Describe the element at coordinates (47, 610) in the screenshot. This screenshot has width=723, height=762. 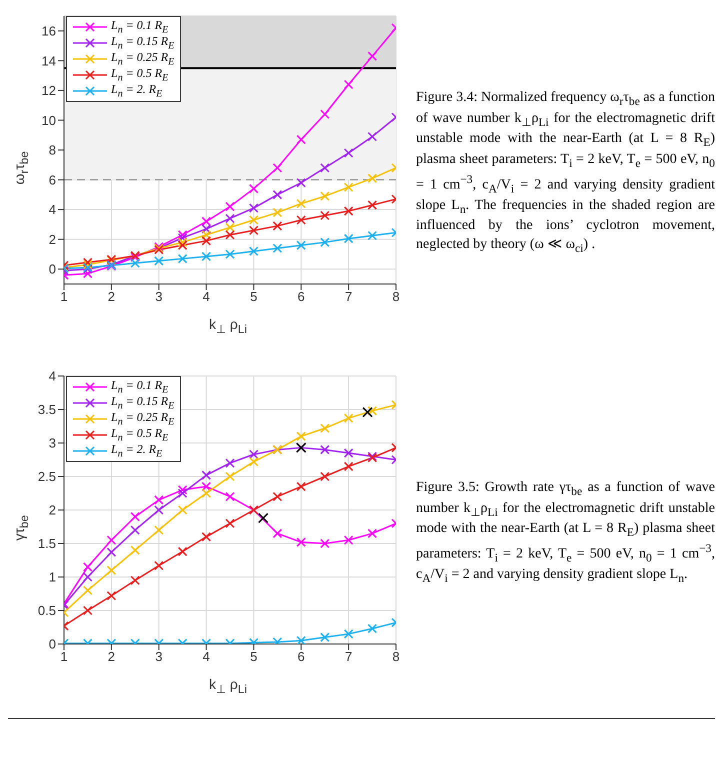
I see `y-tick-label: 0.5` at that location.